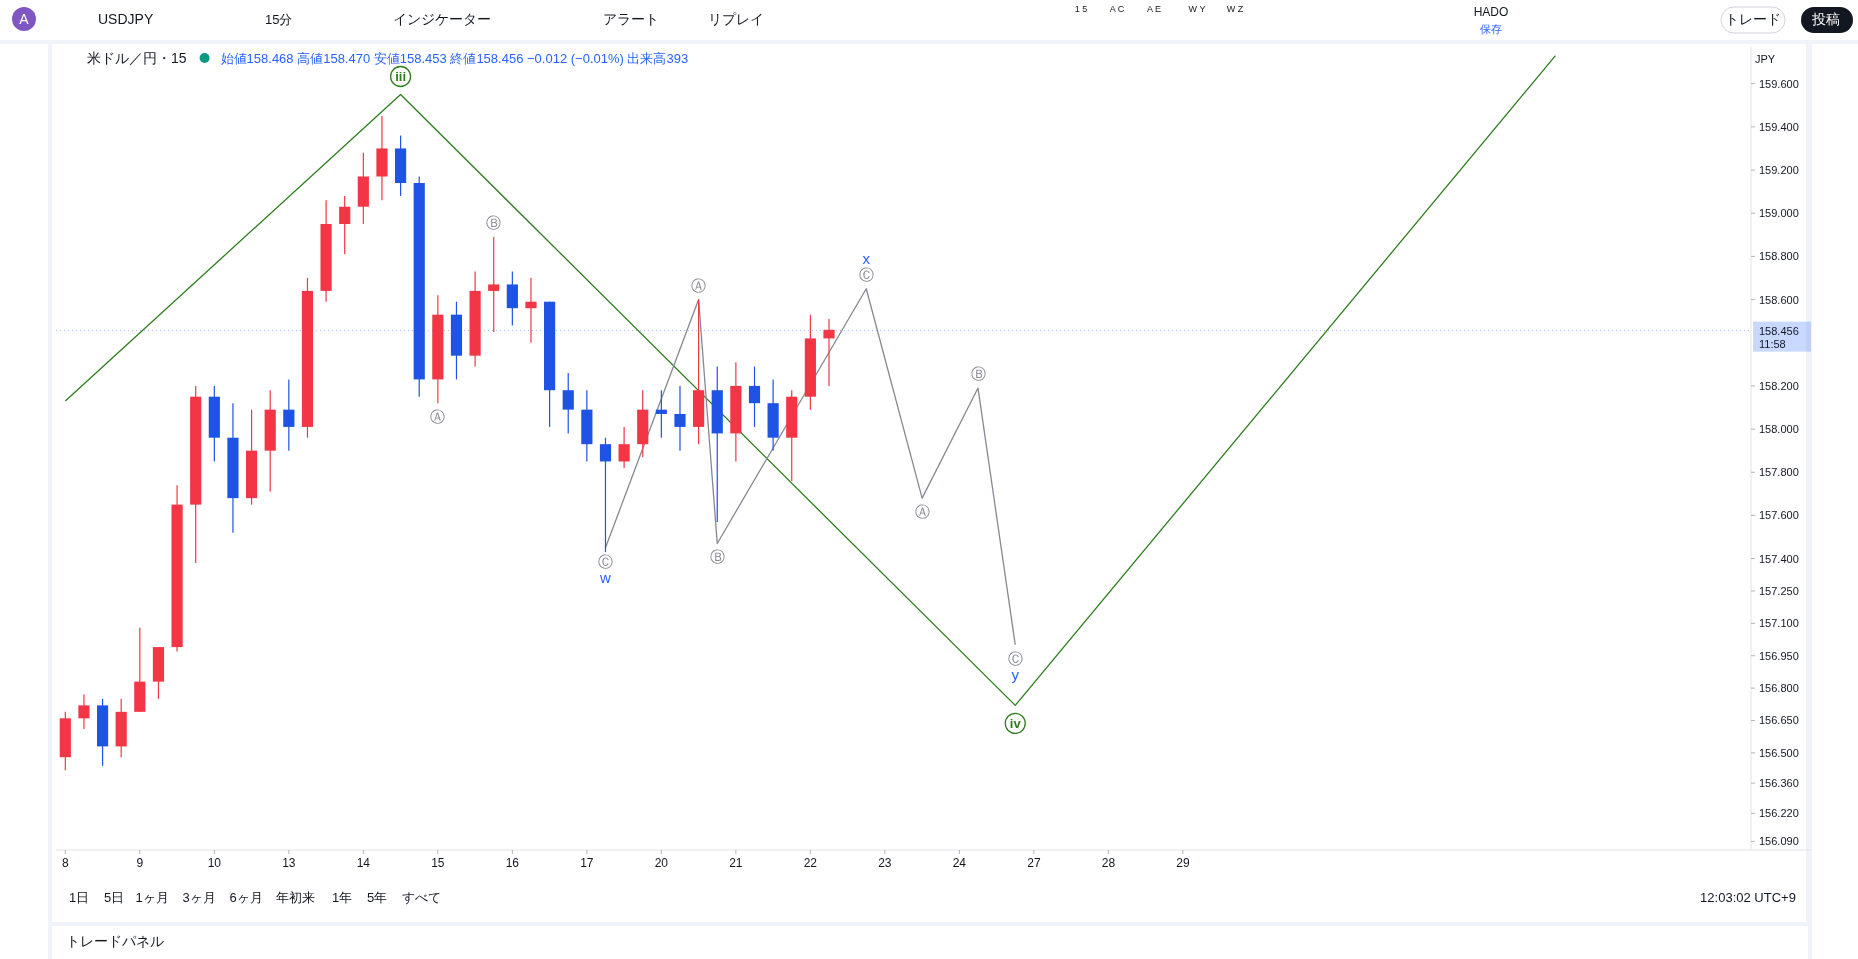 The image size is (1858, 959). Describe the element at coordinates (363, 863) in the screenshot. I see `x-tick-label: 14` at that location.